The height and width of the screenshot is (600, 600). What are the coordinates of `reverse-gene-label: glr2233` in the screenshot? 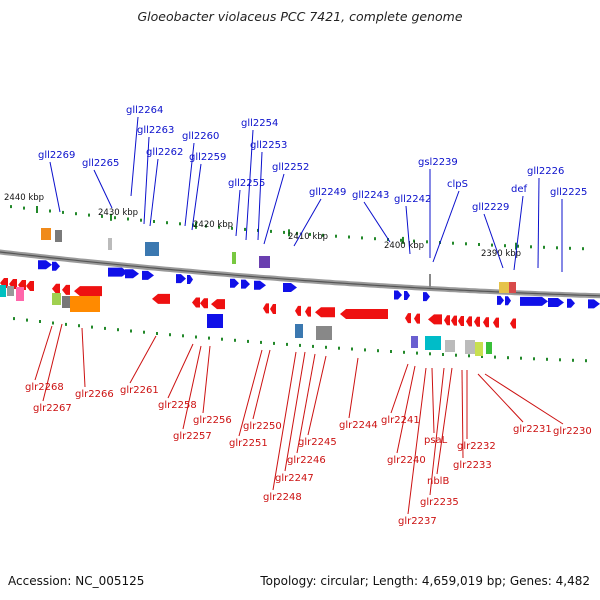 It's located at (472, 465).